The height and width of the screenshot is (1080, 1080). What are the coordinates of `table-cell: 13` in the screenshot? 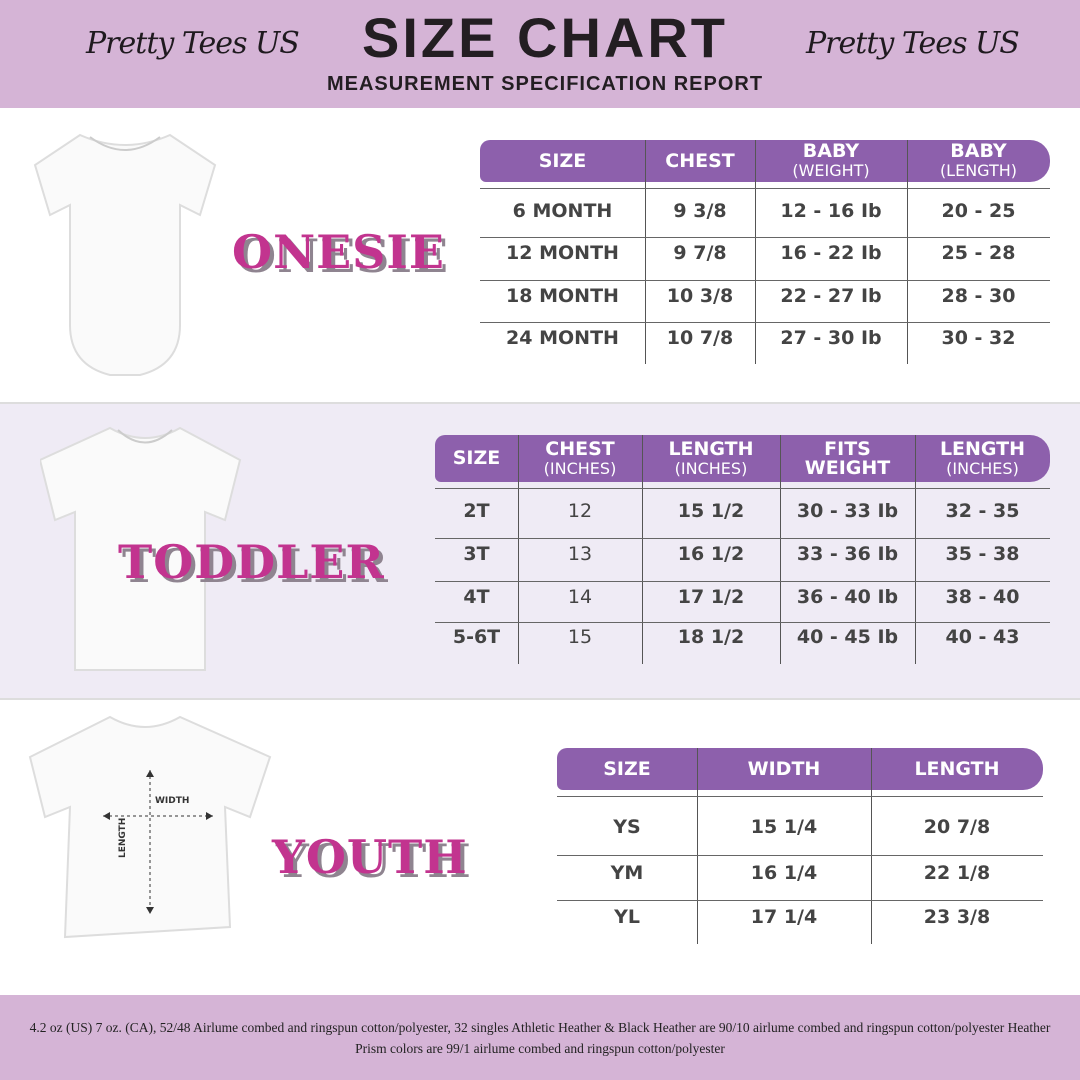 It's located at (580, 554).